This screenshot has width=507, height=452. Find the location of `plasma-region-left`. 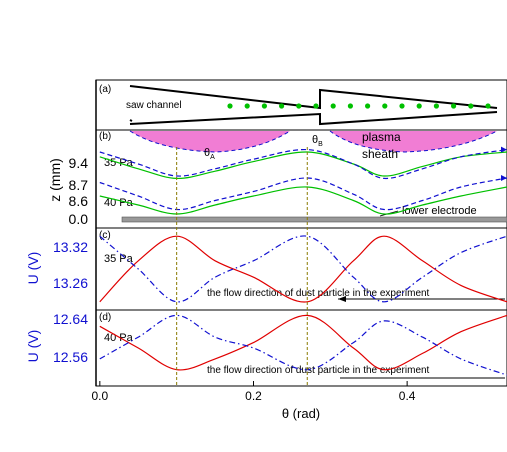

plasma-region-left is located at coordinates (210, 141).